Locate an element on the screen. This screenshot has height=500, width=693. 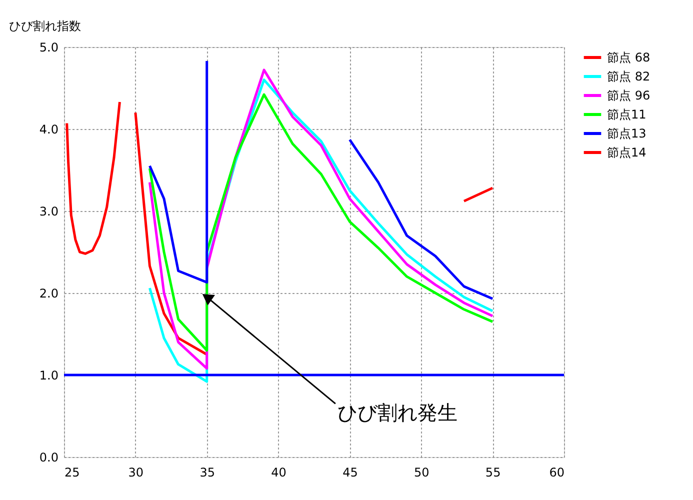
x-tick-label: 30 is located at coordinates (136, 473).